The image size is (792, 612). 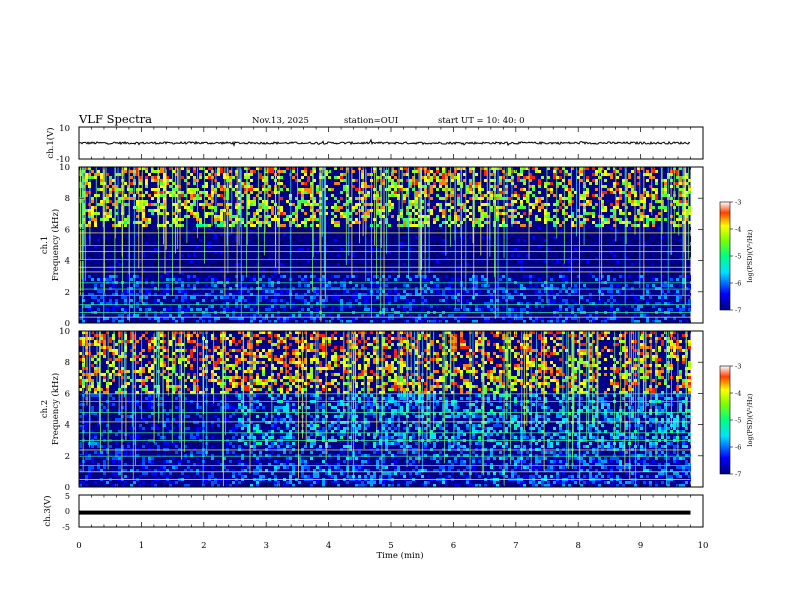 What do you see at coordinates (55, 245) in the screenshot?
I see `ch1-spectrogram-ylabel: Frequency (kHz)` at bounding box center [55, 245].